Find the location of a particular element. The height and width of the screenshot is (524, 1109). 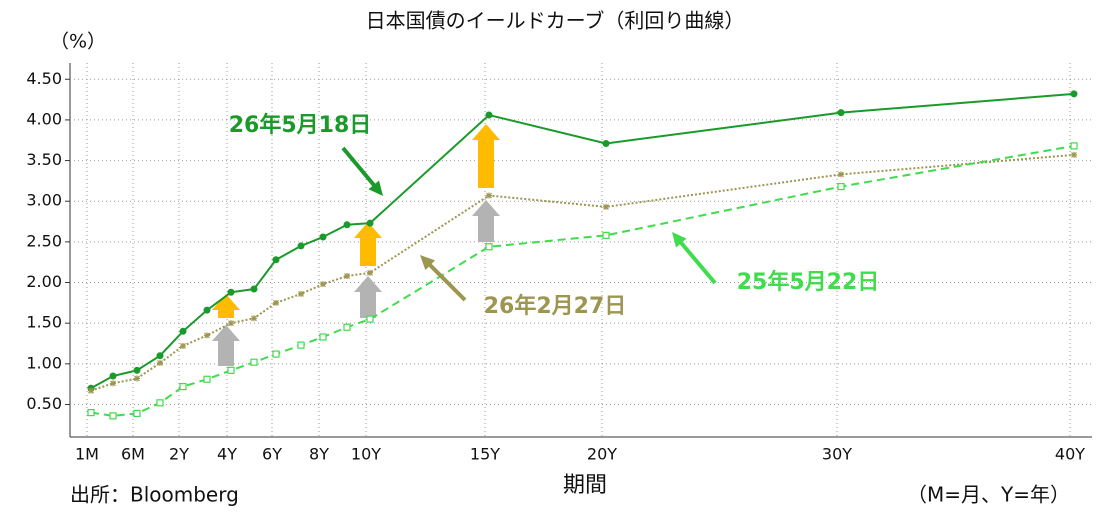

x-axis-label: 期間 is located at coordinates (585, 485).